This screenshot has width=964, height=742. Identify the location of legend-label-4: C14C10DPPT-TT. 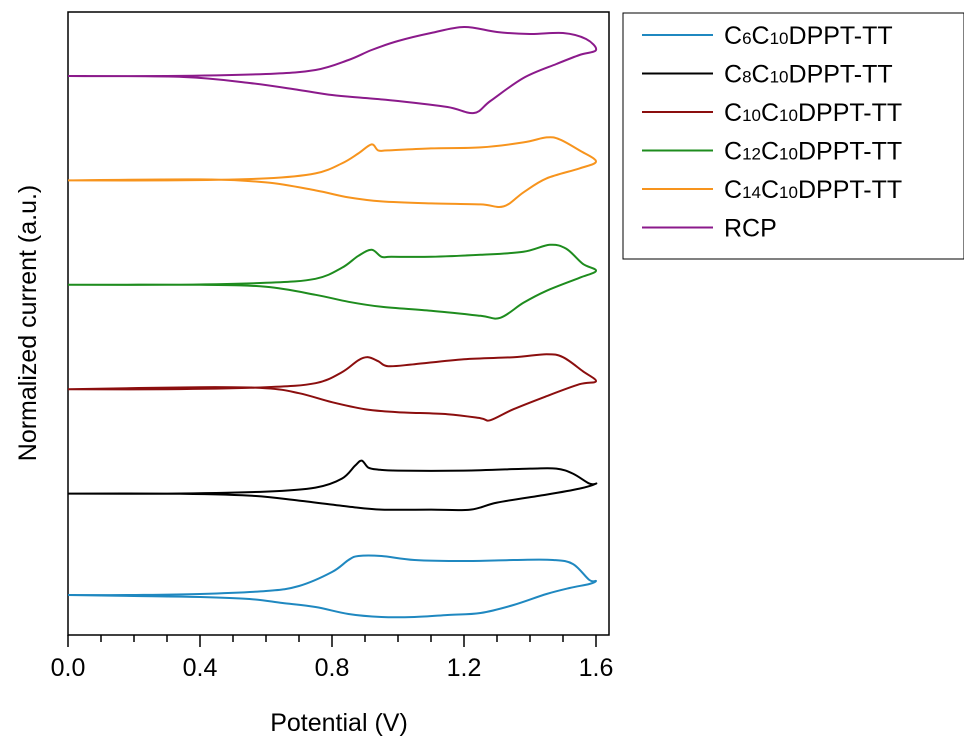
(813, 190).